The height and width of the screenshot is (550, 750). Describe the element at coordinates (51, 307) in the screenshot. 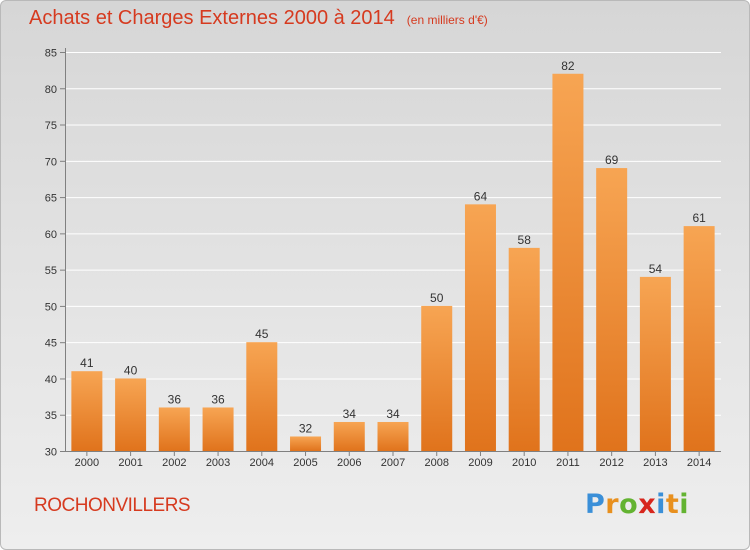

I see `y-tick-label: 50` at that location.